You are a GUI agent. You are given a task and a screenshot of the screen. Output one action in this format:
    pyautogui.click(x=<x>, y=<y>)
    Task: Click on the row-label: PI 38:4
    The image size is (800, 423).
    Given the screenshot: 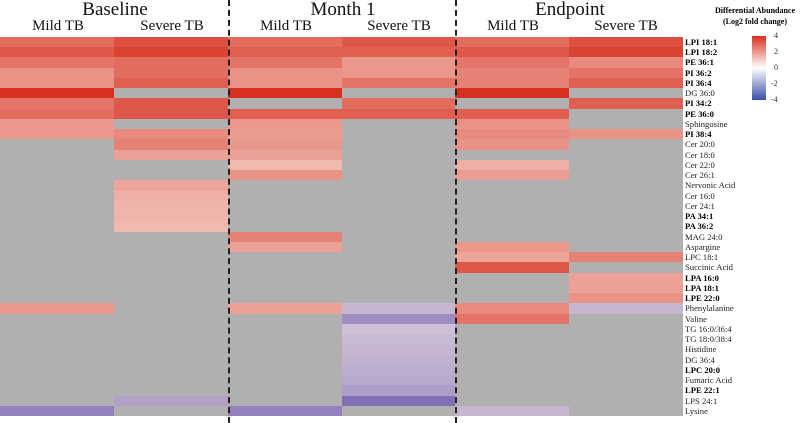 What is the action you would take?
    pyautogui.click(x=698, y=134)
    